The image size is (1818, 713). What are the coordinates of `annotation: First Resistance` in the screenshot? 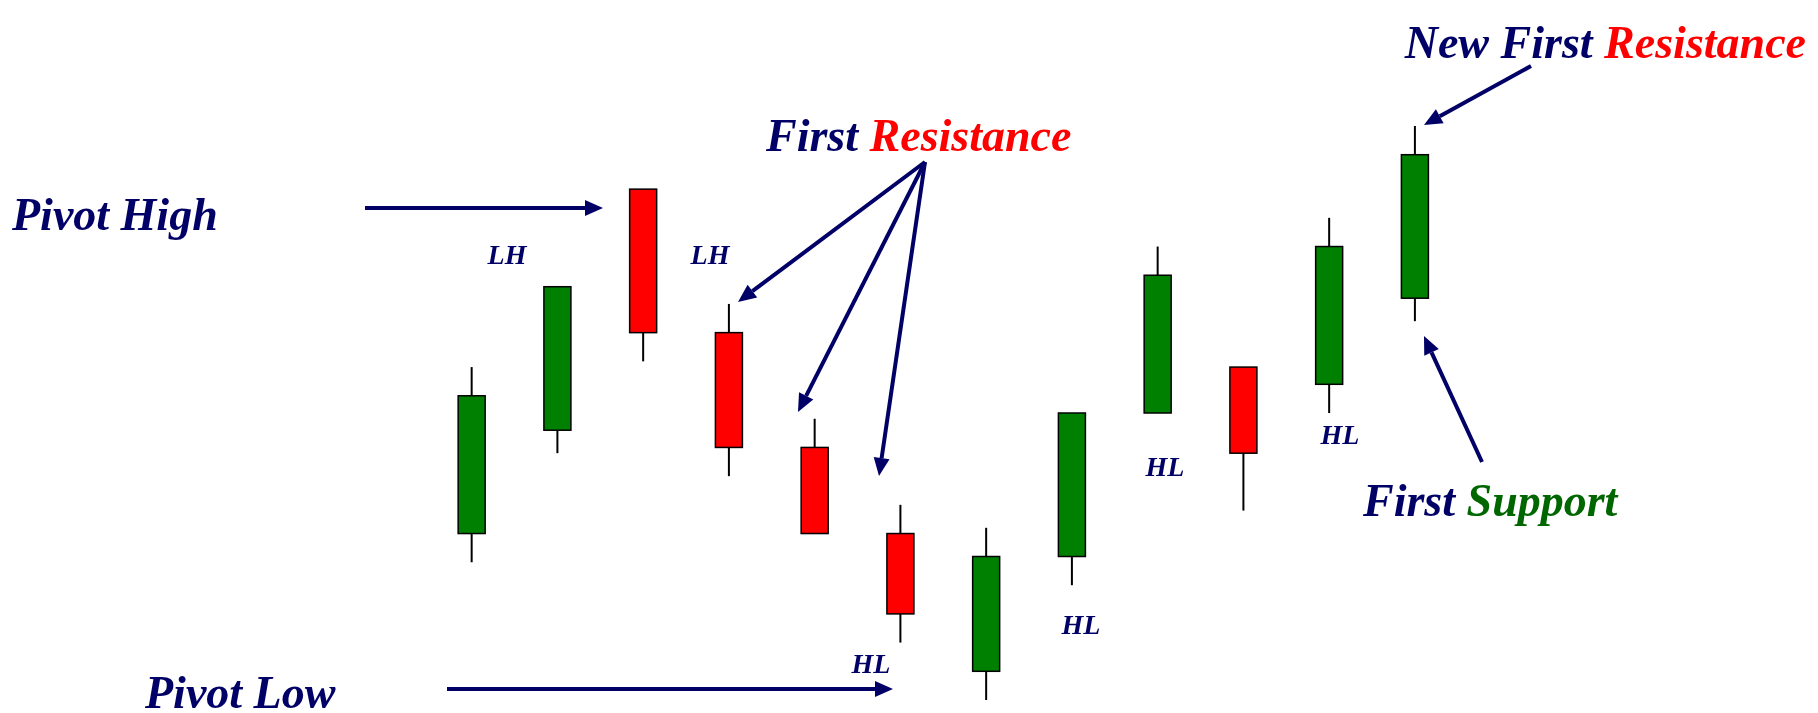 It's located at (918, 135).